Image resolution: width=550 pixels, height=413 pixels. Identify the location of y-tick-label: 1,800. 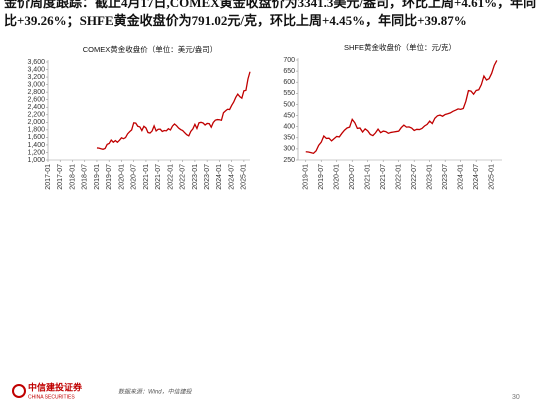
(36, 130).